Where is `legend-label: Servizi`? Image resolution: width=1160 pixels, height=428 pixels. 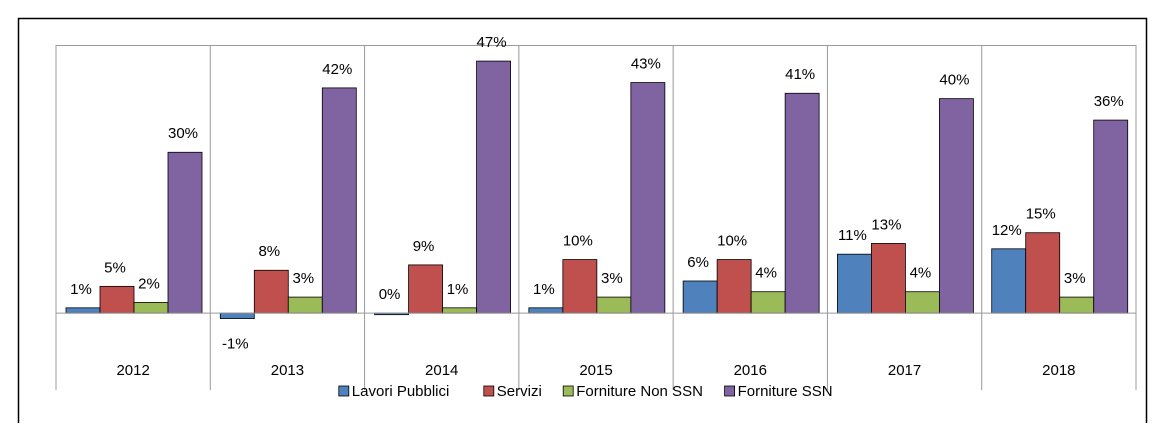 legend-label: Servizi is located at coordinates (519, 391).